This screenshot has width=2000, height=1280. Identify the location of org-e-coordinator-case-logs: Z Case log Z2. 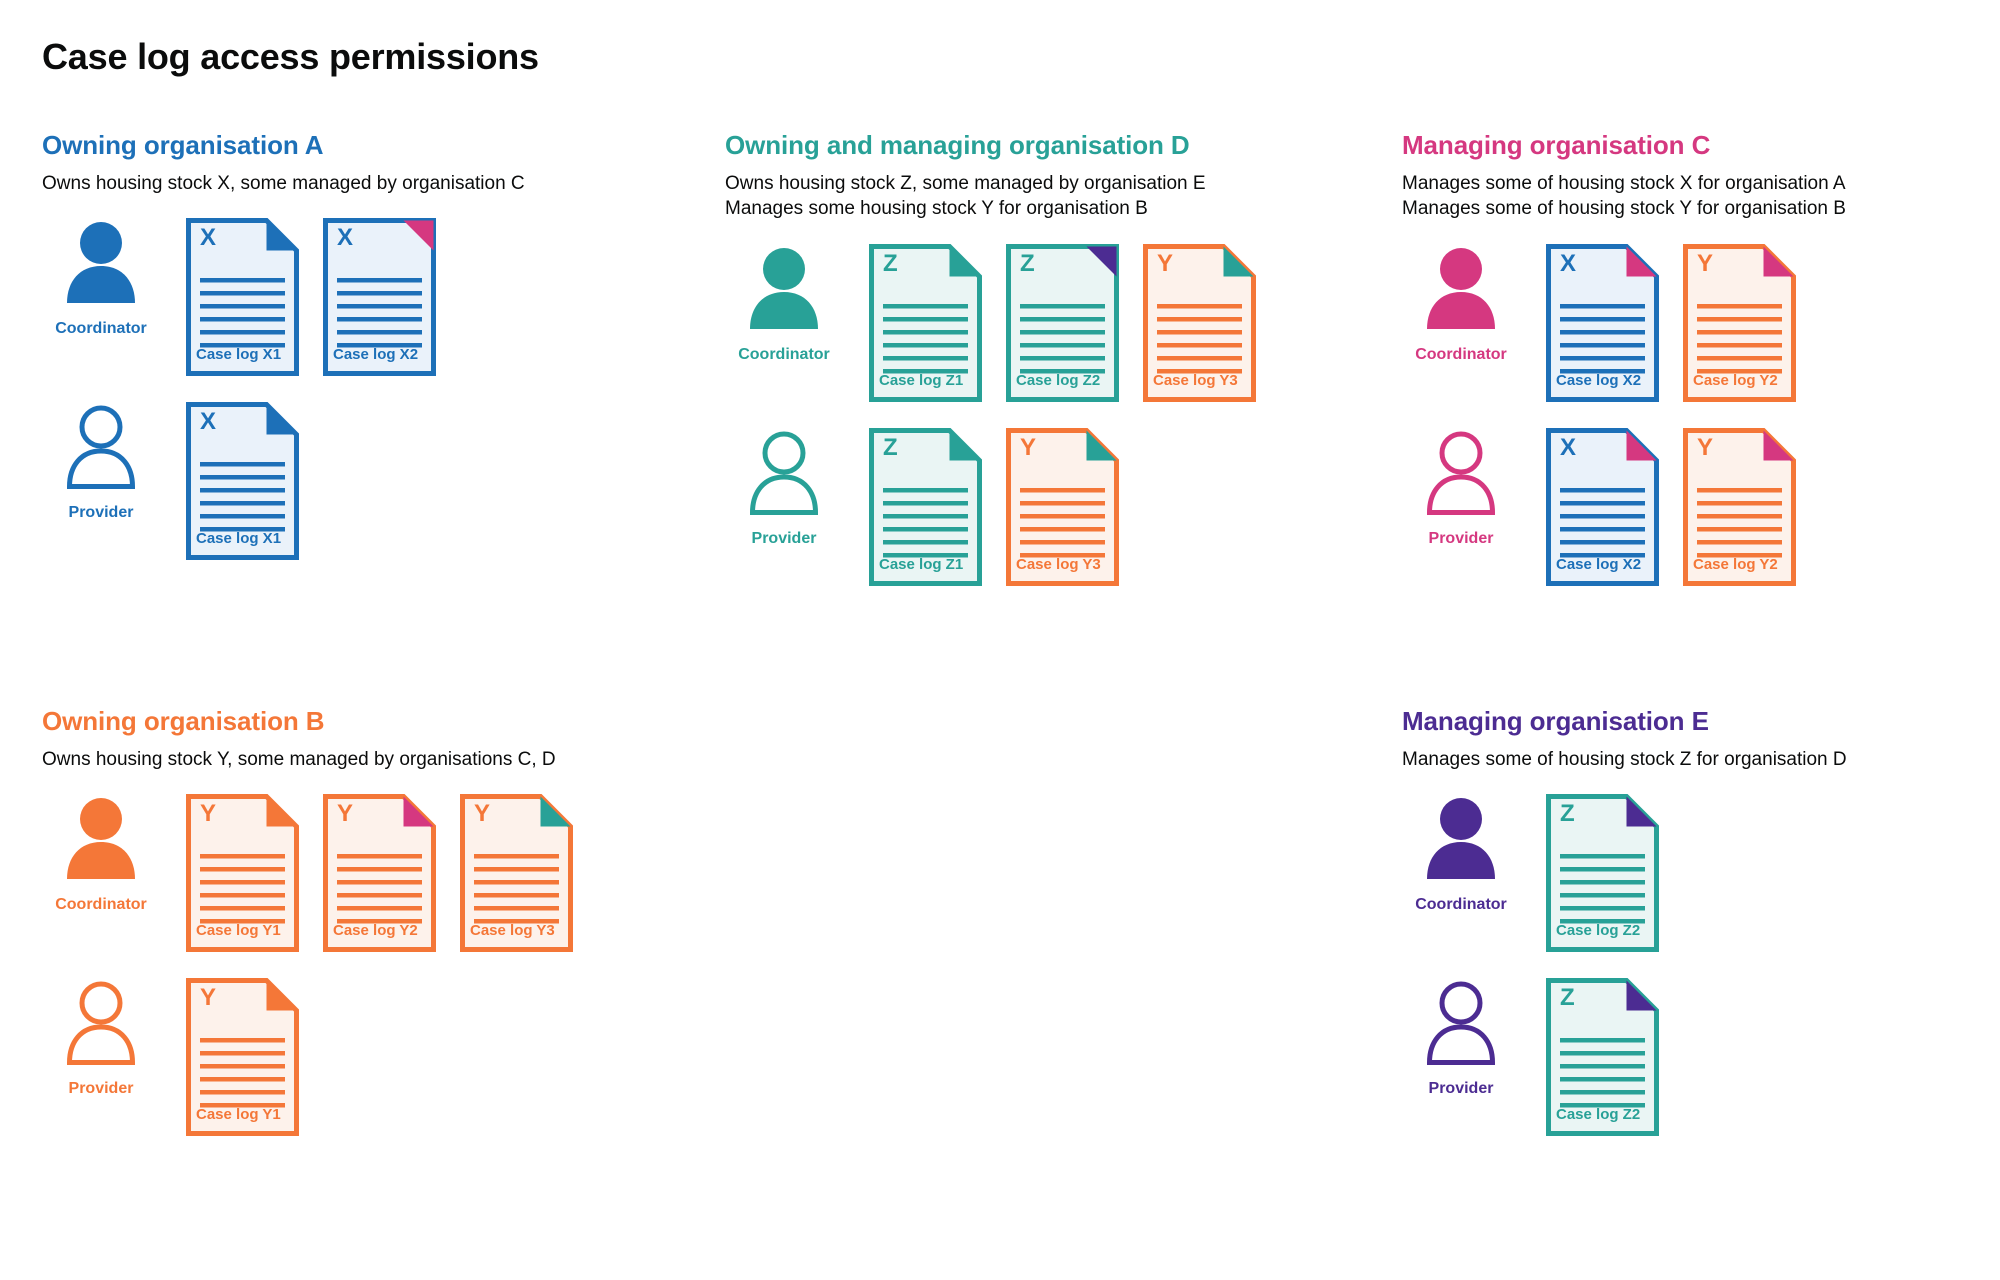
(1602, 873).